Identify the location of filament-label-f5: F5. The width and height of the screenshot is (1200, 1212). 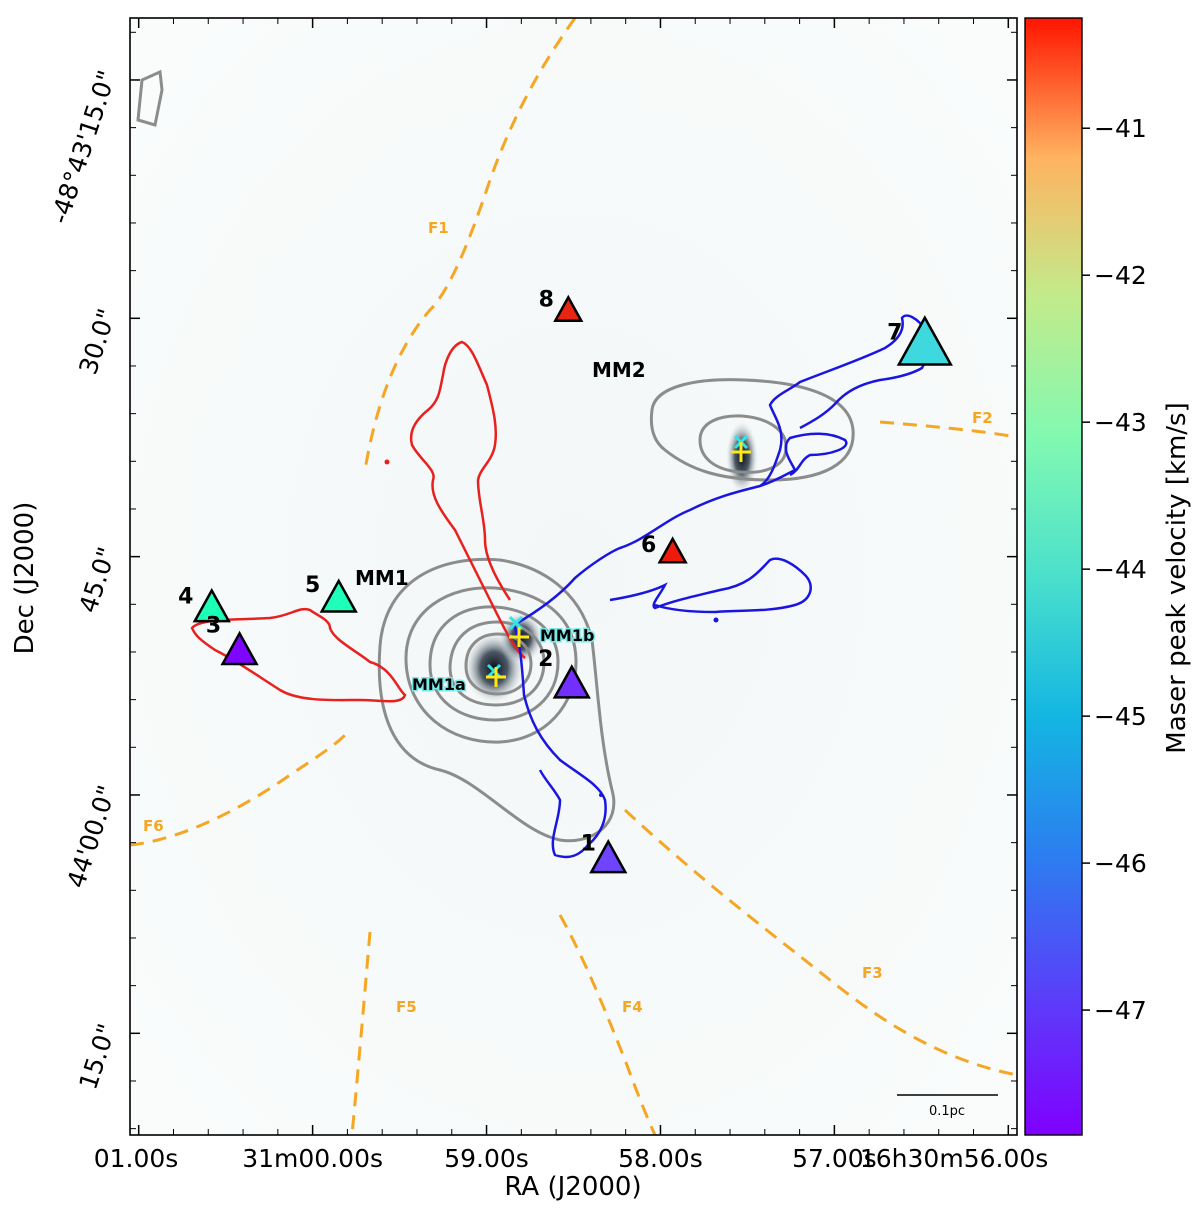
(406, 1007).